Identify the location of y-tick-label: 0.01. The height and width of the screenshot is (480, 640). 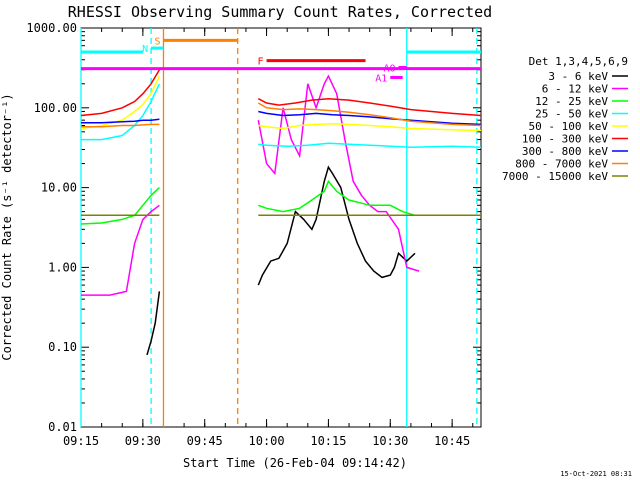
(62, 427).